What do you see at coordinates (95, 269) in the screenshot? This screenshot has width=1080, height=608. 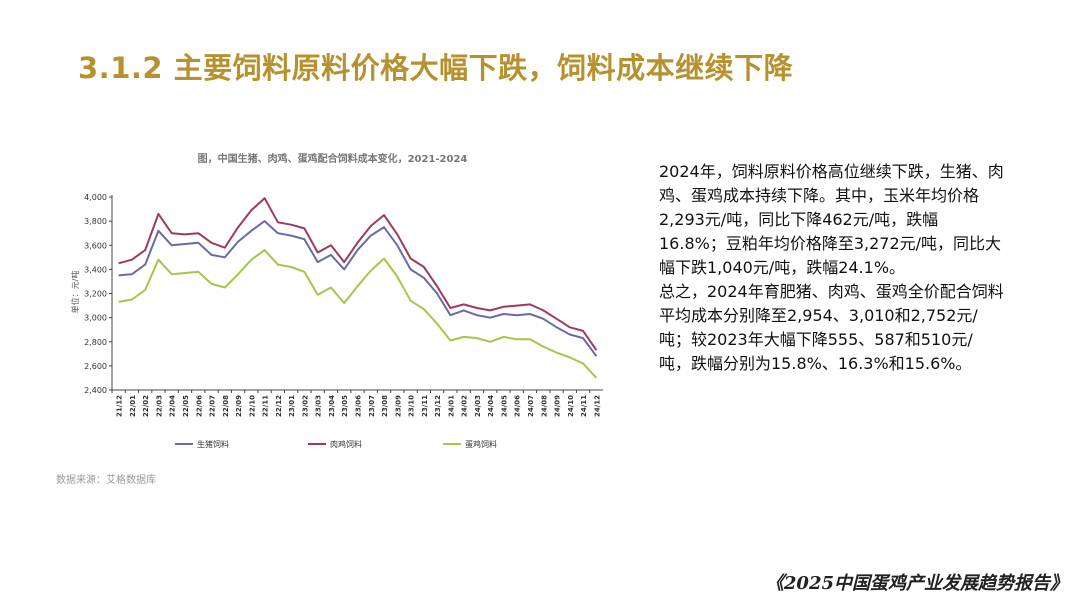 I see `y-tick-label: 3,400` at bounding box center [95, 269].